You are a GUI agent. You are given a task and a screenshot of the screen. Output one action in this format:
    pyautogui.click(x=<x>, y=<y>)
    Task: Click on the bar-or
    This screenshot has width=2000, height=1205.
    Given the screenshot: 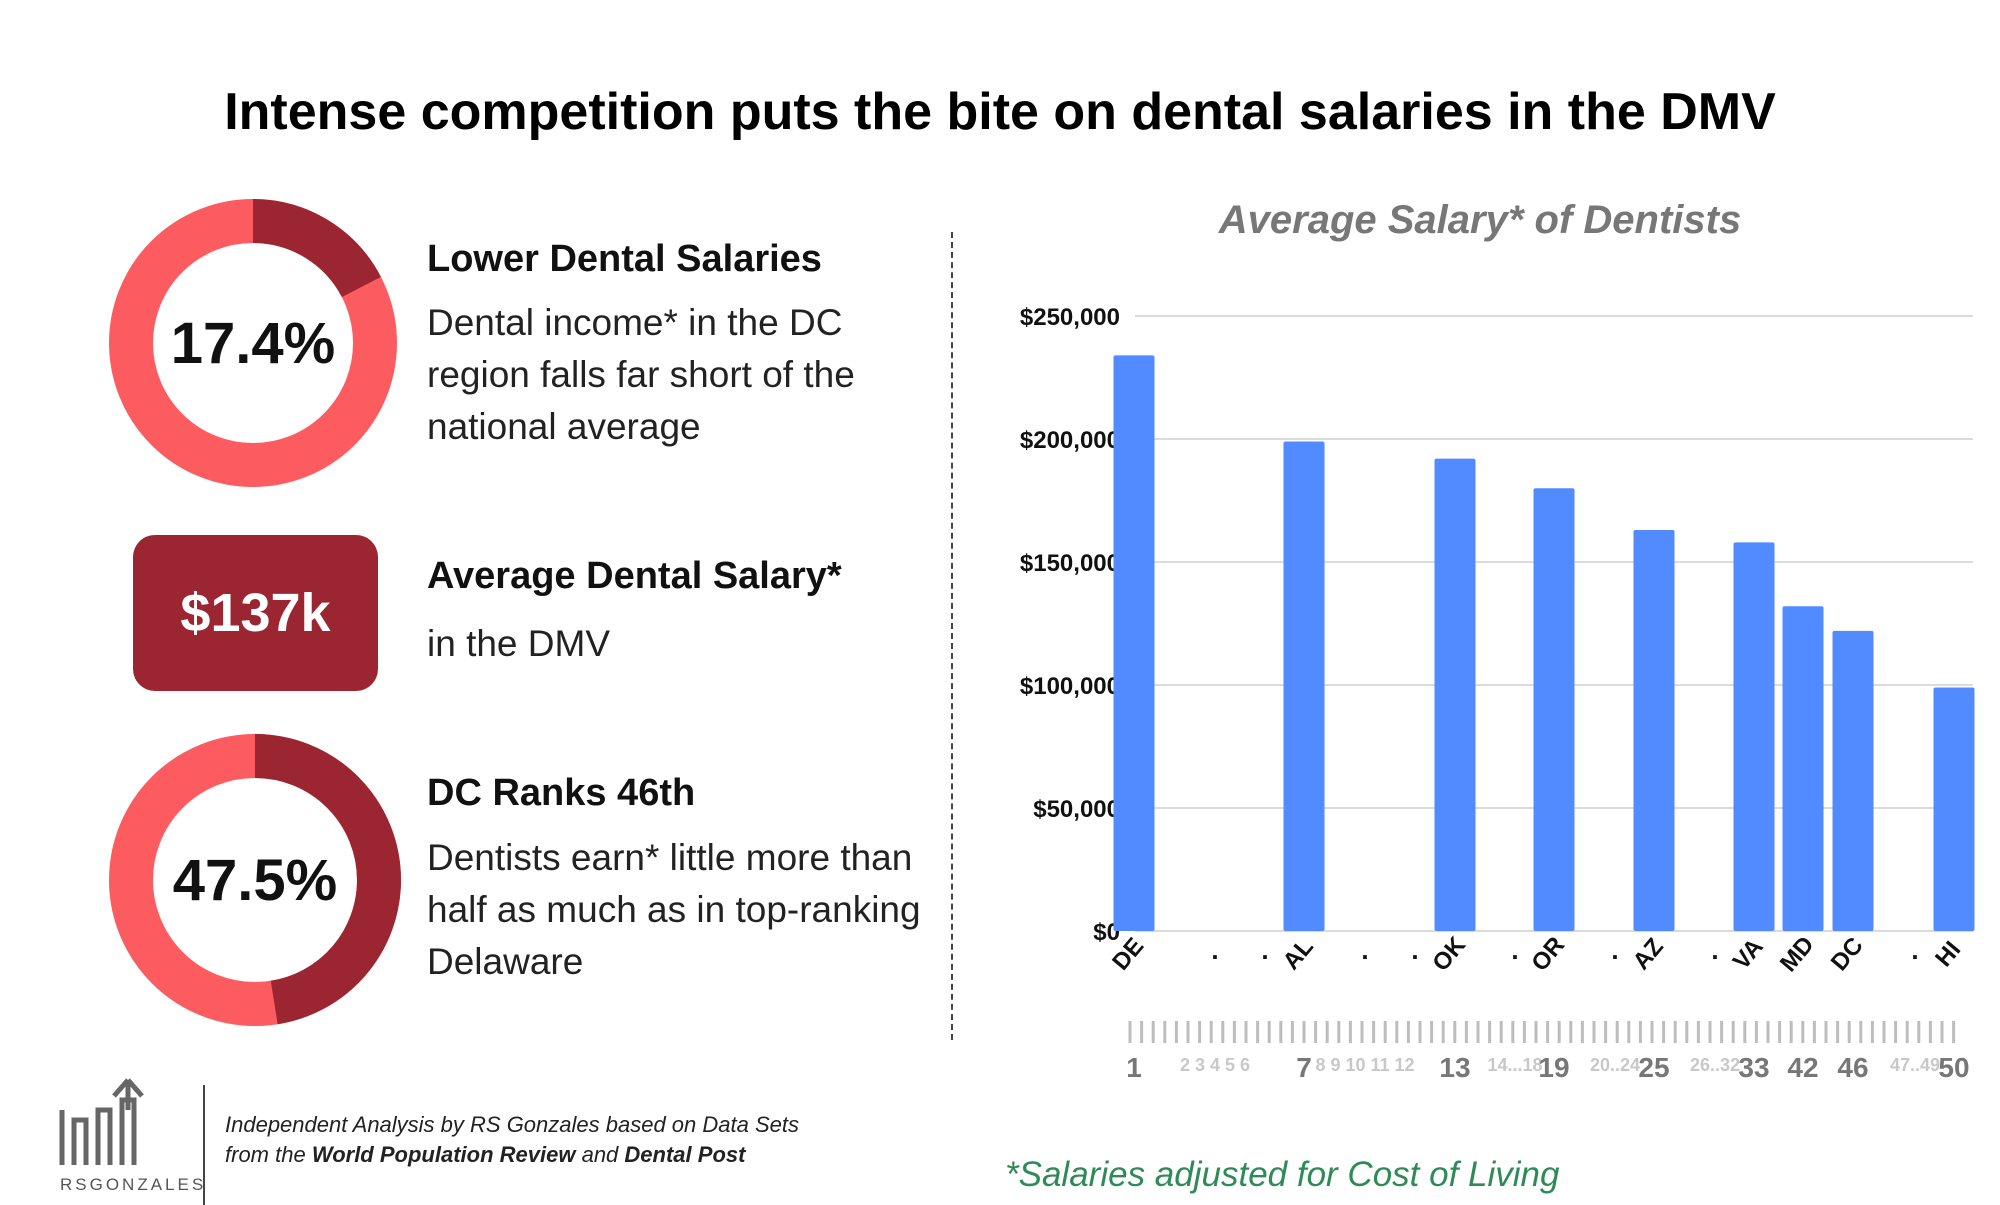 What is the action you would take?
    pyautogui.click(x=1554, y=709)
    